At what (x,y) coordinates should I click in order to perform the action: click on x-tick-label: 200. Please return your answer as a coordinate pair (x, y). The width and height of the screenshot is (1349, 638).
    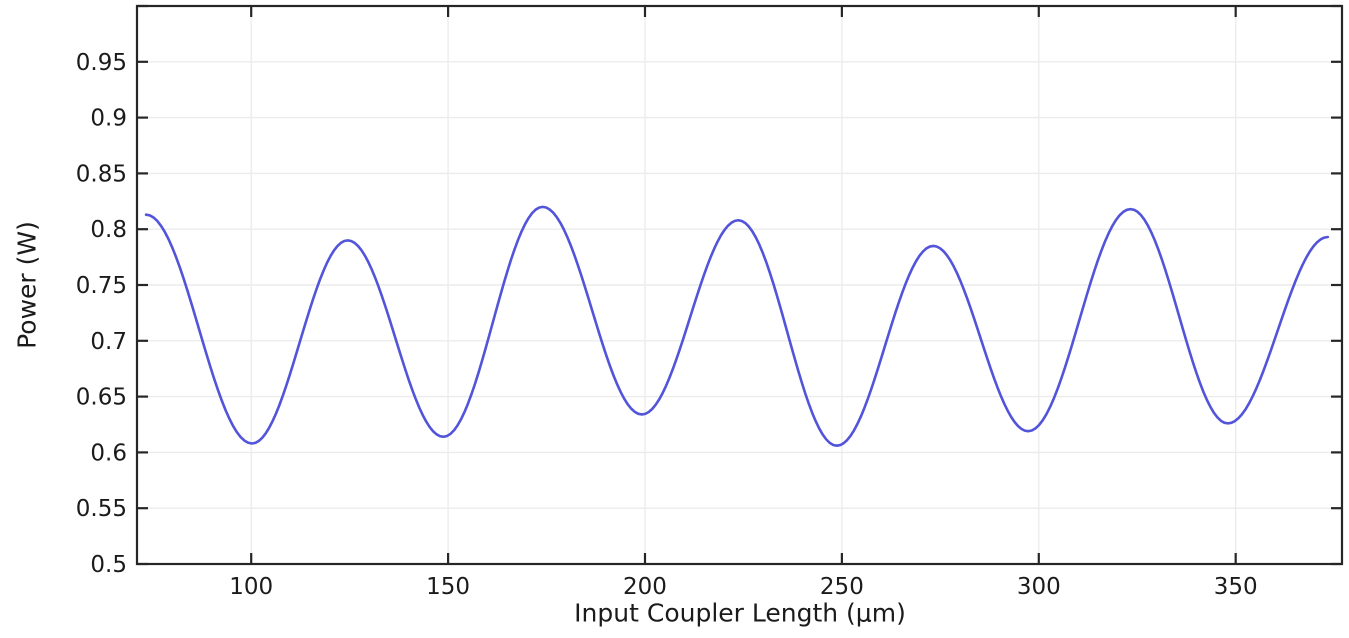
    Looking at the image, I should click on (645, 587).